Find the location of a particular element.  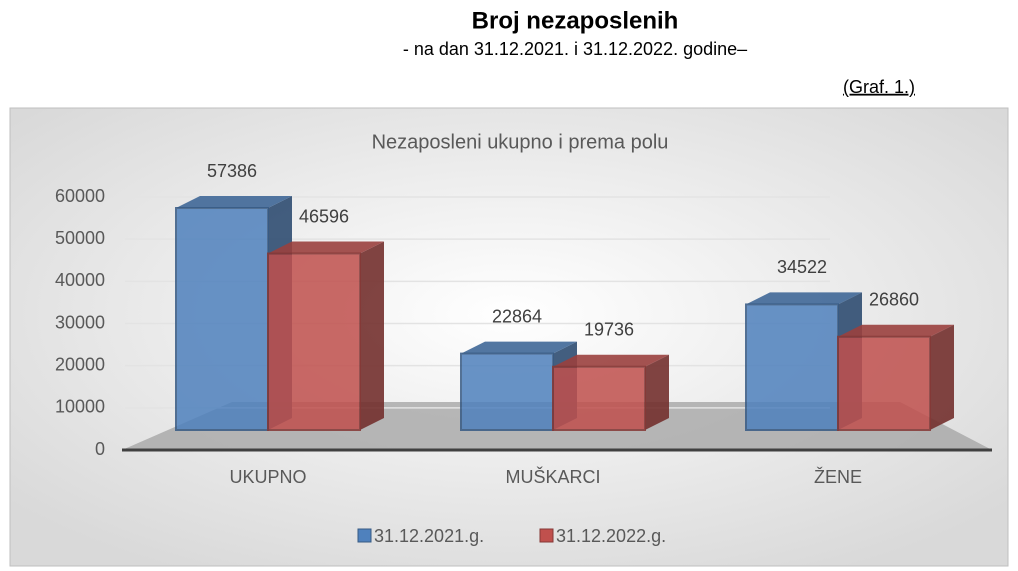

legend-label: 31.12.2021.g. is located at coordinates (429, 536).